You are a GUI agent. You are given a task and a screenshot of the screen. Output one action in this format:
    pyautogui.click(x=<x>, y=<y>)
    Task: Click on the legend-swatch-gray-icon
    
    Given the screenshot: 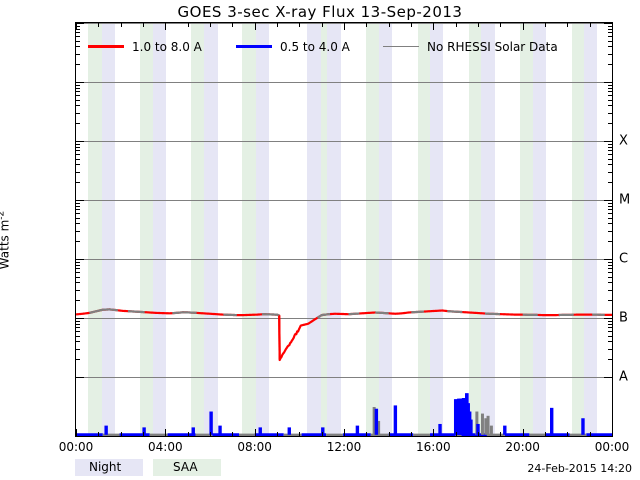 What is the action you would take?
    pyautogui.click(x=401, y=46)
    